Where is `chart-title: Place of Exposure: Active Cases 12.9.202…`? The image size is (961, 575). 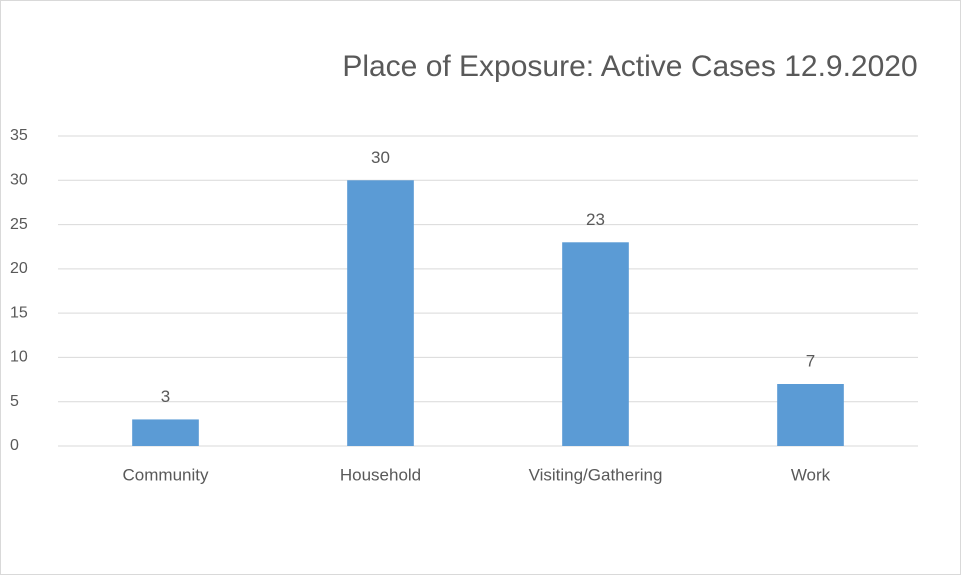 chart-title: Place of Exposure: Active Cases 12.9.202… is located at coordinates (629, 66).